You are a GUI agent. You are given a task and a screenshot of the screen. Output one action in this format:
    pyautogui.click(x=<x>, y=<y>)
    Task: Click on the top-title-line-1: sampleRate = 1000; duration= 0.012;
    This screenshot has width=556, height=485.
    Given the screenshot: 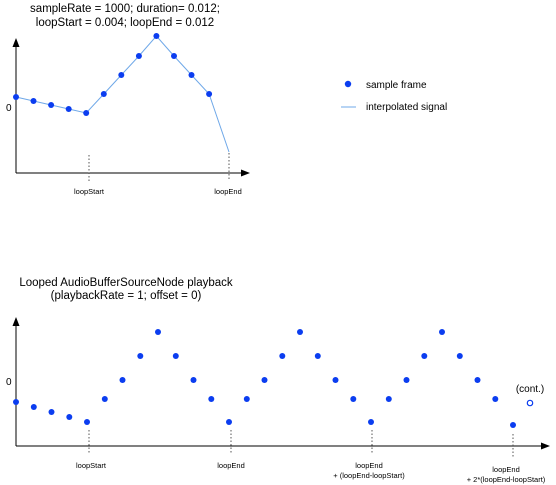 What is the action you would take?
    pyautogui.click(x=125, y=9)
    